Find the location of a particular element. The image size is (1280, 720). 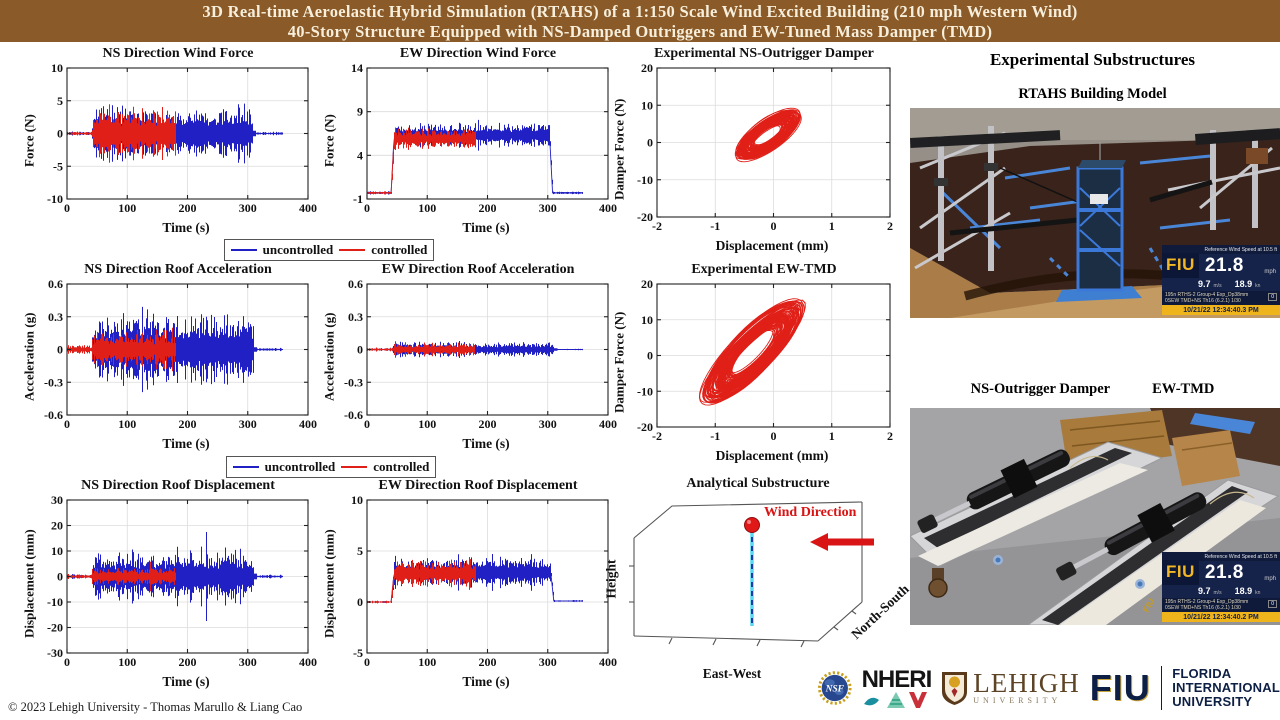

wind-direction-arrow is located at coordinates (842, 542).